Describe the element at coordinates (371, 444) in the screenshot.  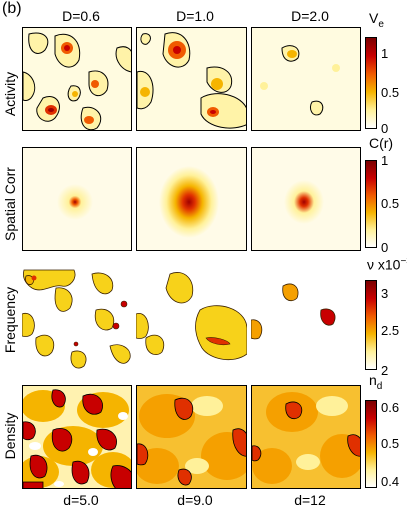
I see `colorbar-density` at that location.